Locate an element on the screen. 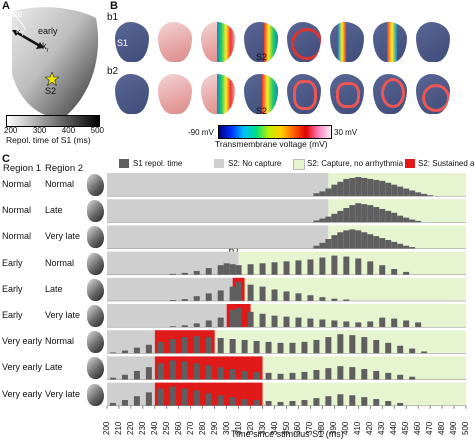 The width and height of the screenshot is (474, 441). legend-label-repol: S1 repol. time is located at coordinates (158, 163).